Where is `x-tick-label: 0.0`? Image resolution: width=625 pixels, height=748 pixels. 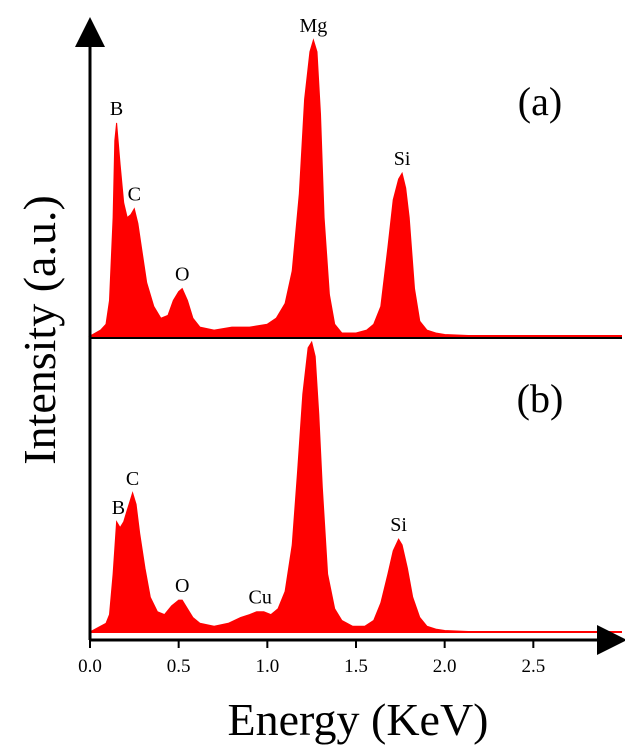 x-tick-label: 0.0 is located at coordinates (90, 666).